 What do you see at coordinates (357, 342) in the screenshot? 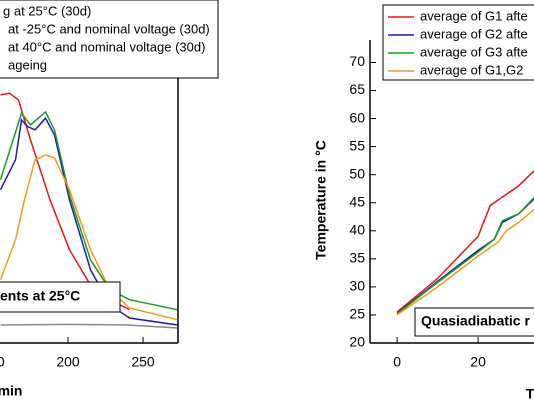
I see `y-tick-label: 20` at bounding box center [357, 342].